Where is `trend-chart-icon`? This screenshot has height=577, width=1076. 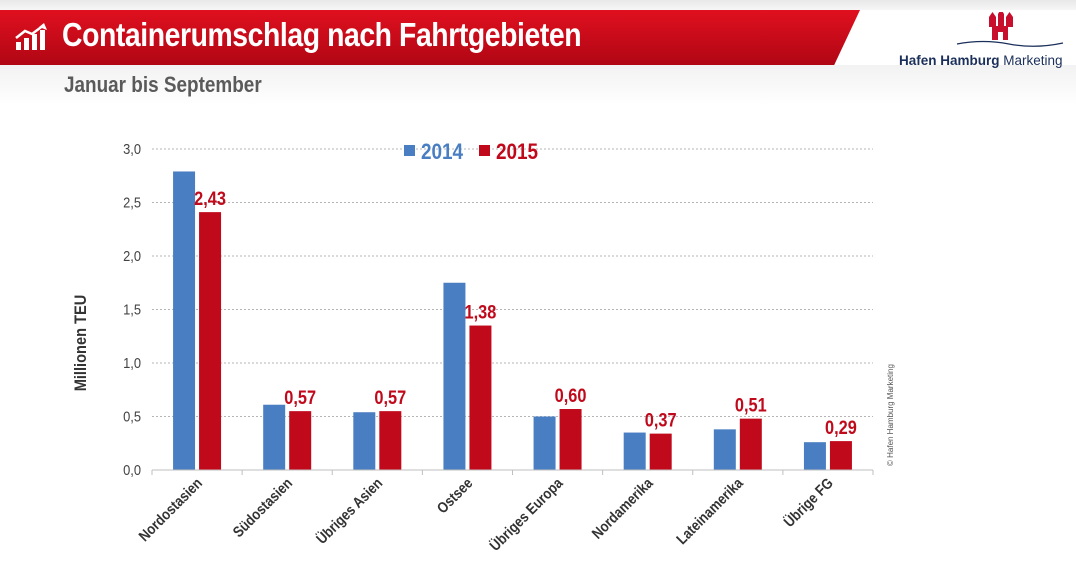 trend-chart-icon is located at coordinates (31, 36).